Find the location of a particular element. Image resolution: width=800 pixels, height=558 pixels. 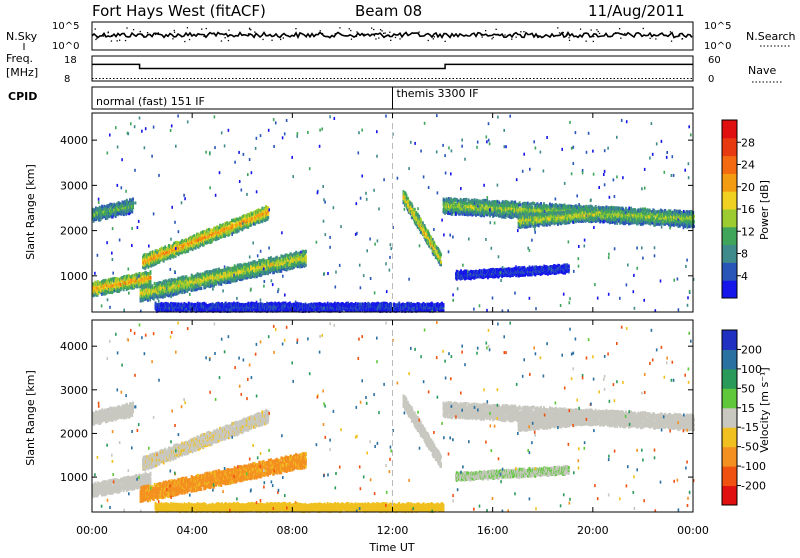

freq-label-1: Freq. is located at coordinates (19, 58).